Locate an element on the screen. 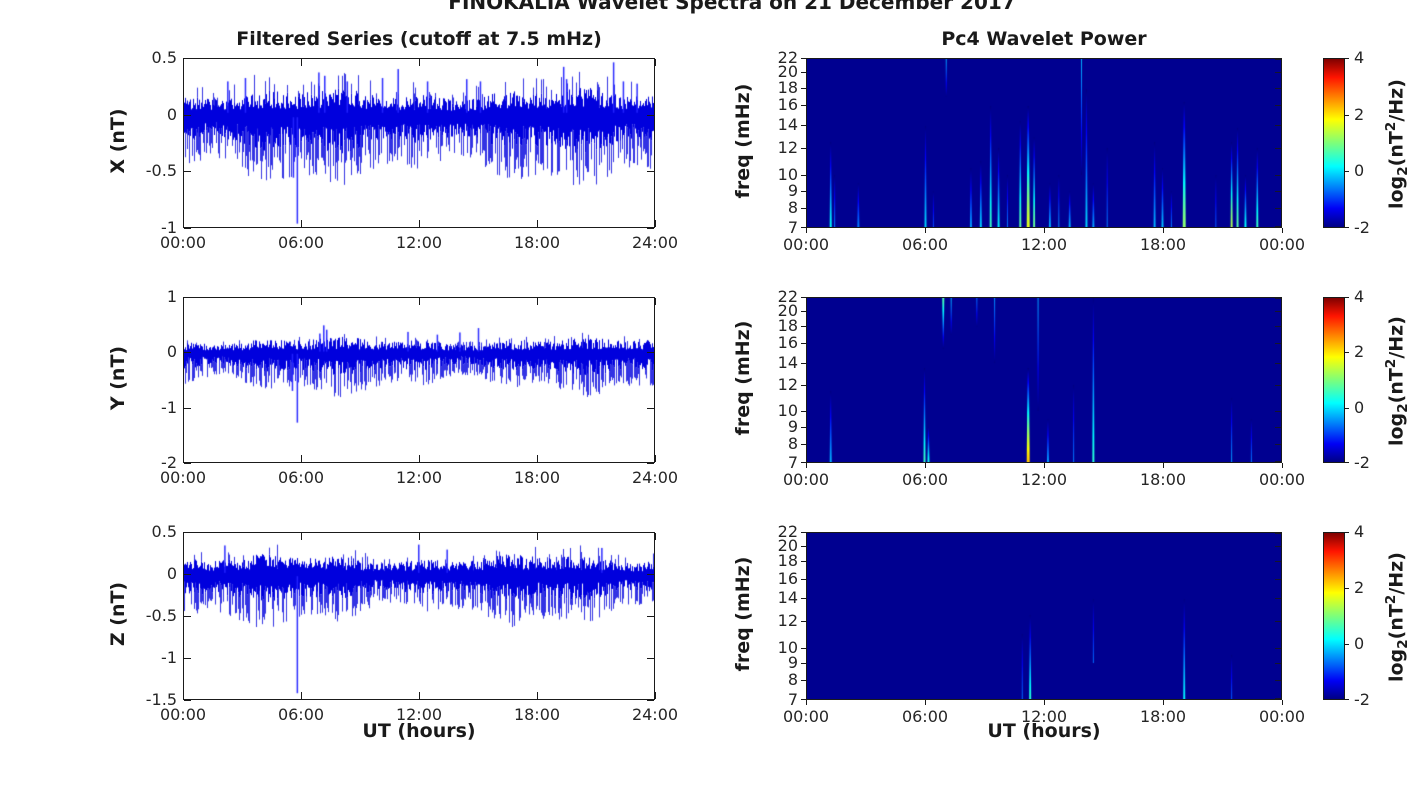 The width and height of the screenshot is (1418, 788). z-wavelet-spectrogram is located at coordinates (1044, 616).